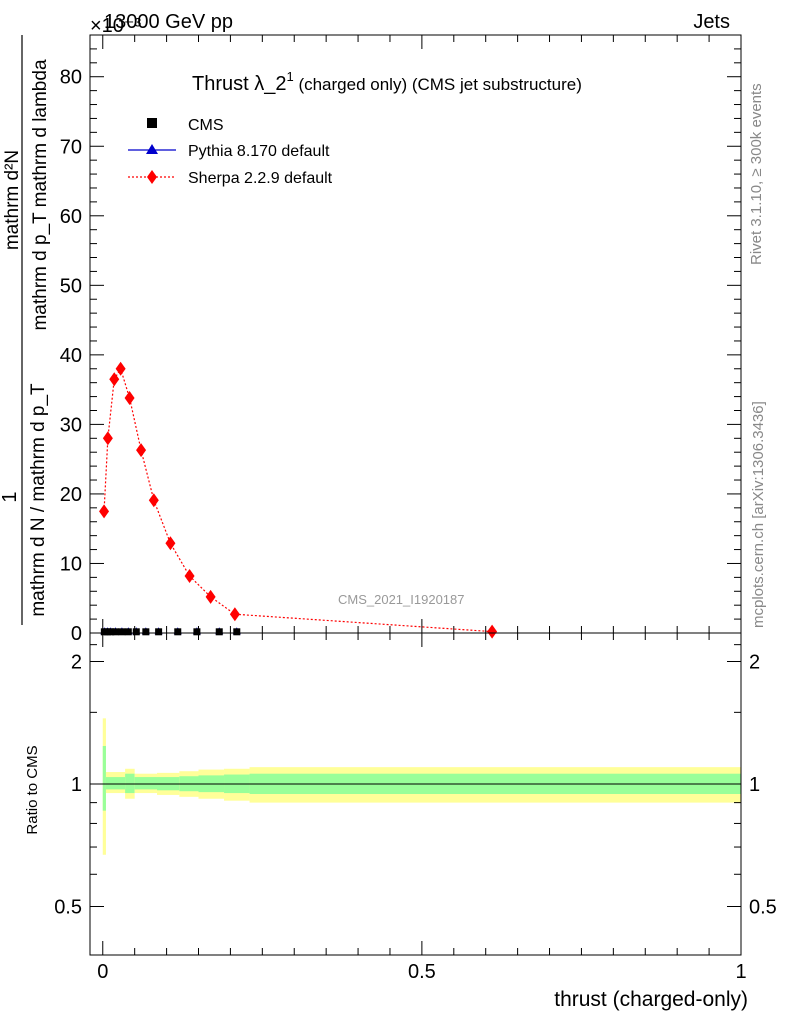 The width and height of the screenshot is (786, 1024). I want to click on x-axis-label: thrust (charged-only), so click(651, 999).